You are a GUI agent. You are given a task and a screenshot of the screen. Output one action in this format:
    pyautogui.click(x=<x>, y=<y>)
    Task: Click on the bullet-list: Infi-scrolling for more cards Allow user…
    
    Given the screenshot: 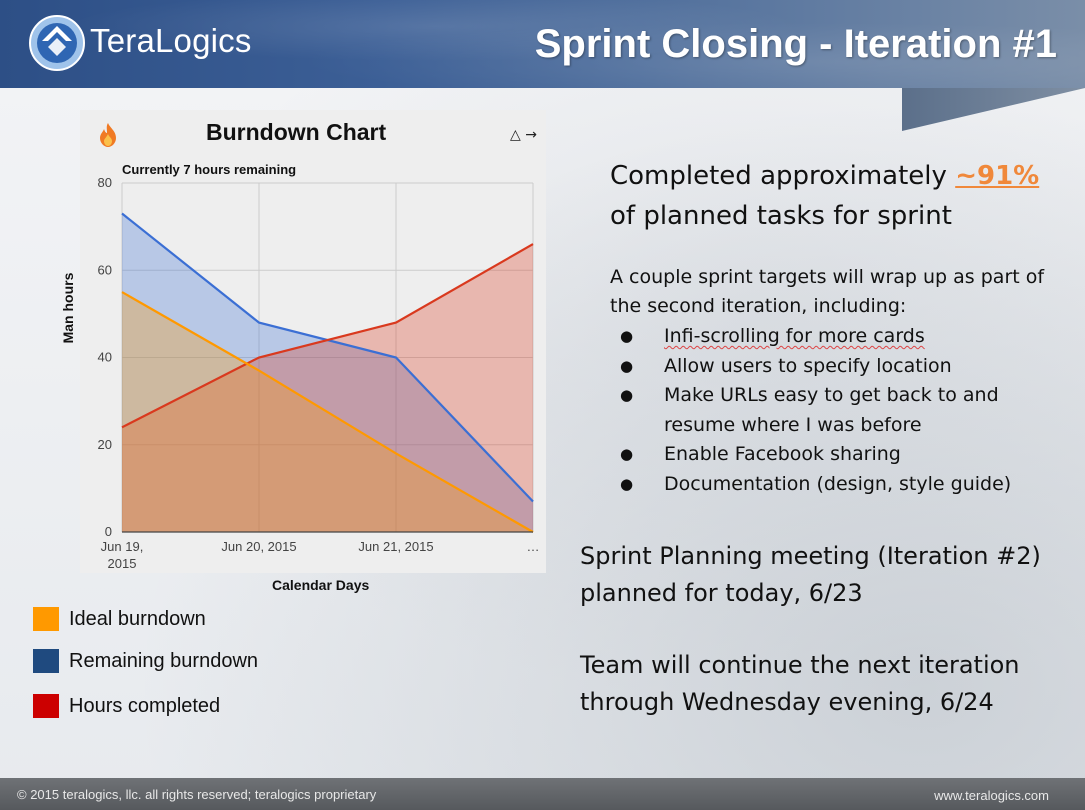 What is the action you would take?
    pyautogui.click(x=828, y=411)
    